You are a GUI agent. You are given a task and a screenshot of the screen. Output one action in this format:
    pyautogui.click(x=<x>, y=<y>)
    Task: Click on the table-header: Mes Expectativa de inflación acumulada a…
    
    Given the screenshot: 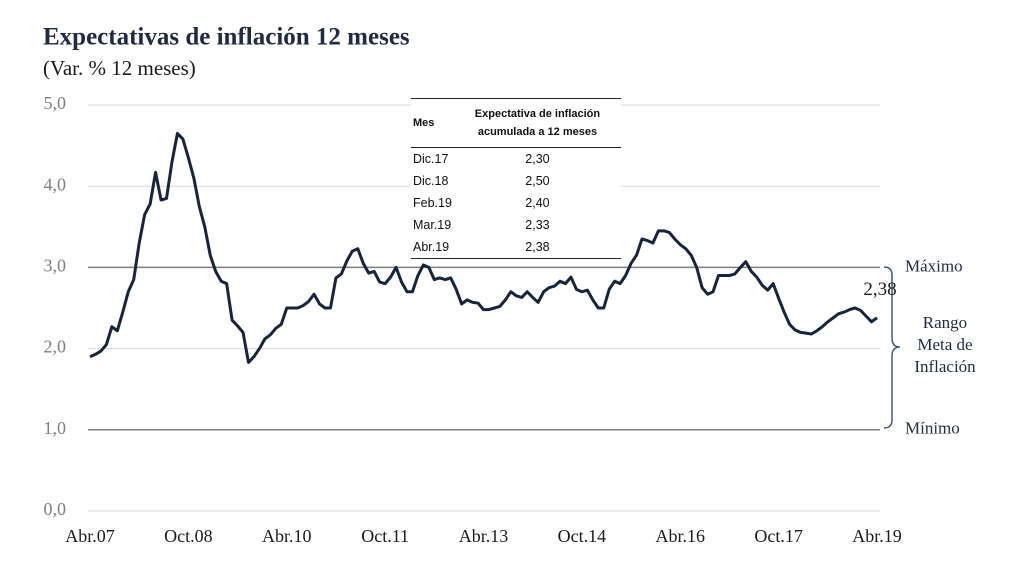 What is the action you would take?
    pyautogui.click(x=516, y=123)
    